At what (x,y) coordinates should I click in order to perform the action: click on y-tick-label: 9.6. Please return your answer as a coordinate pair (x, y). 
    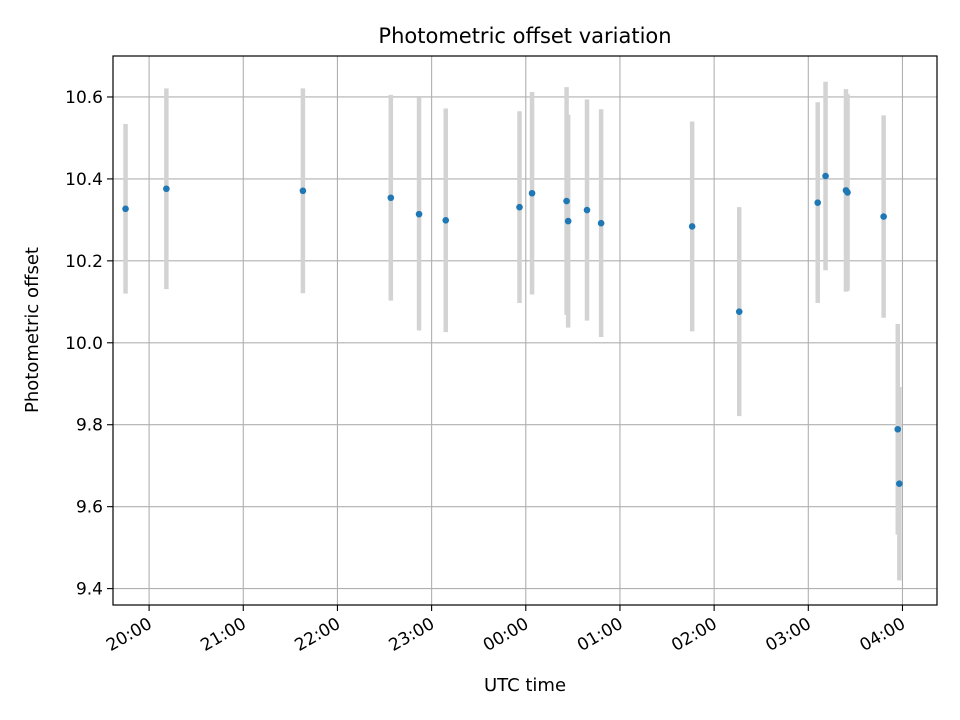
    Looking at the image, I should click on (89, 508).